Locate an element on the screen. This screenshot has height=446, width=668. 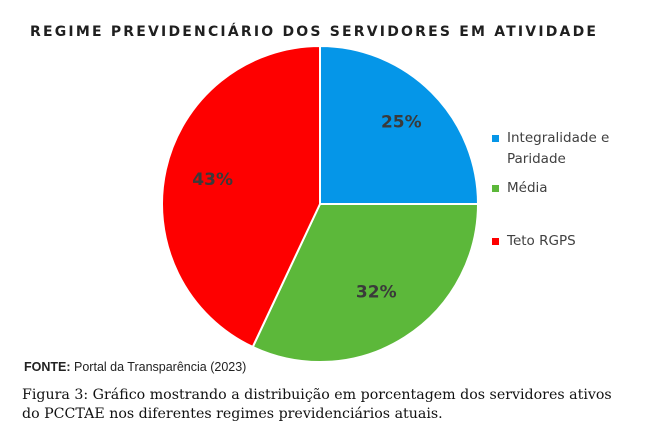
legend-label: Integralidade e Paridade is located at coordinates (558, 148).